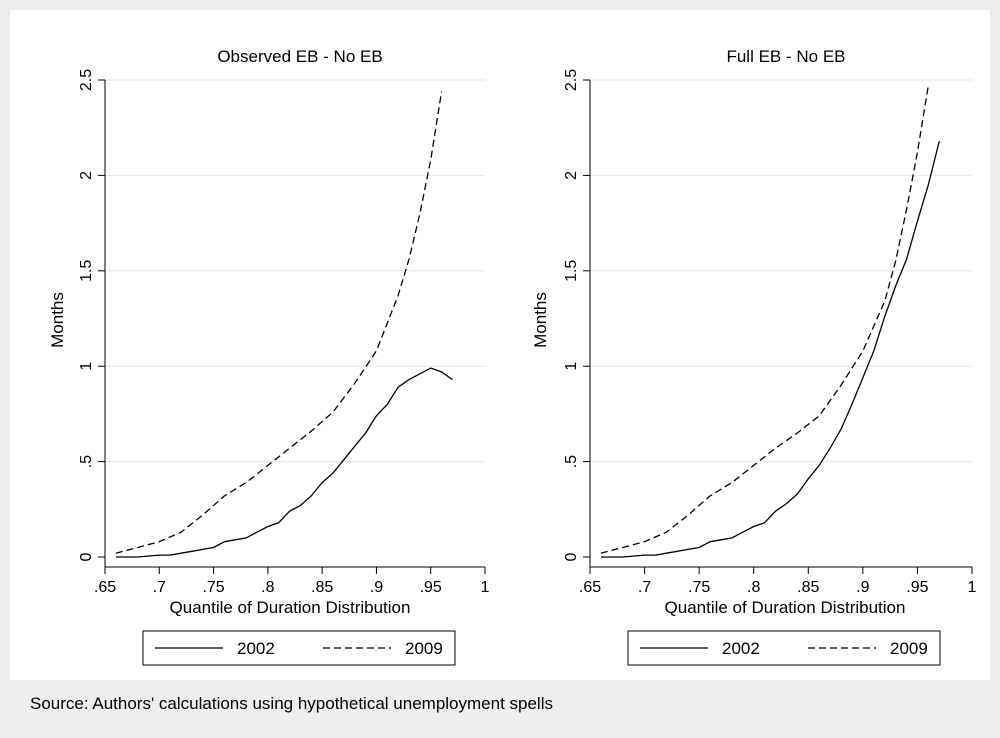 Image resolution: width=1000 pixels, height=738 pixels. What do you see at coordinates (299, 56) in the screenshot?
I see `panel-title: Observed EB - No EB` at bounding box center [299, 56].